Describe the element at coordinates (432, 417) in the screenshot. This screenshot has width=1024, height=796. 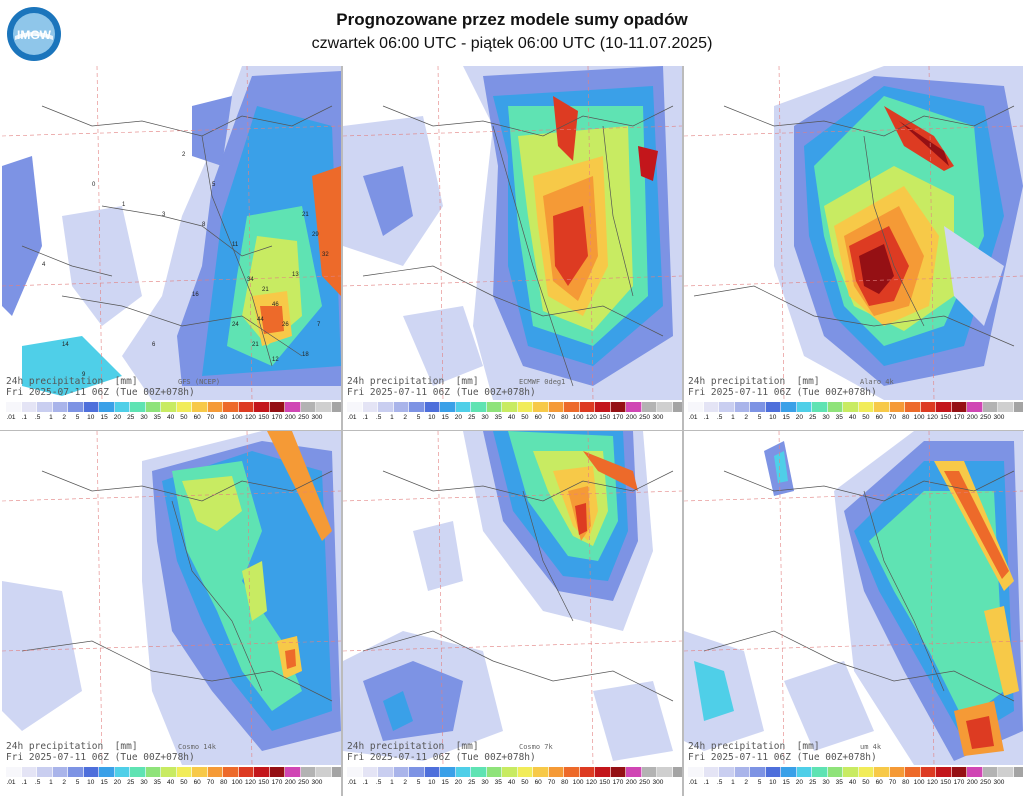
I see `scale-tick-label: 10` at that location.